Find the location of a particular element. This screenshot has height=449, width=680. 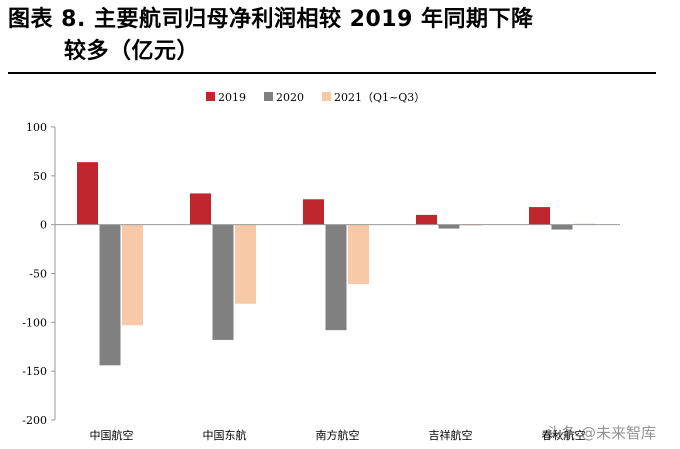

y-tick-label-2: 0 is located at coordinates (43, 225).